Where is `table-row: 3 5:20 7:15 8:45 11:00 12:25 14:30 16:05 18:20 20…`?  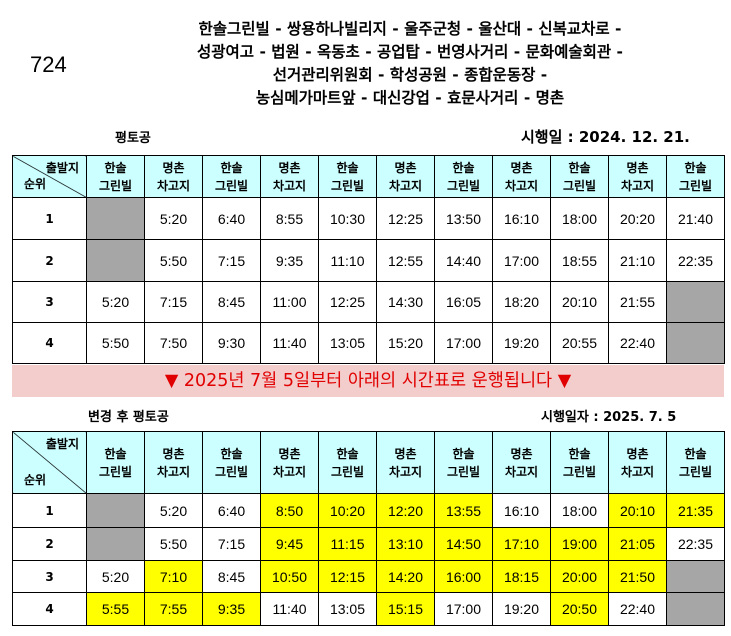 table-row: 3 5:20 7:15 8:45 11:00 12:25 14:30 16:05 18:20 20… is located at coordinates (368, 302).